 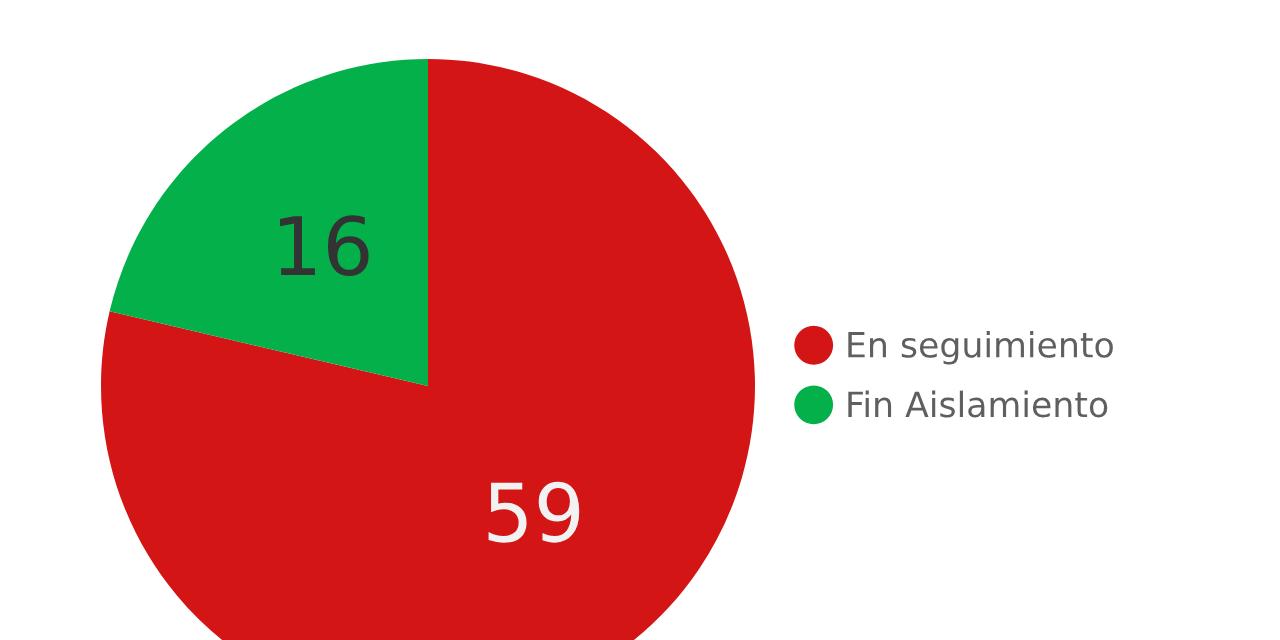 What do you see at coordinates (534, 512) in the screenshot?
I see `data-label: 59` at bounding box center [534, 512].